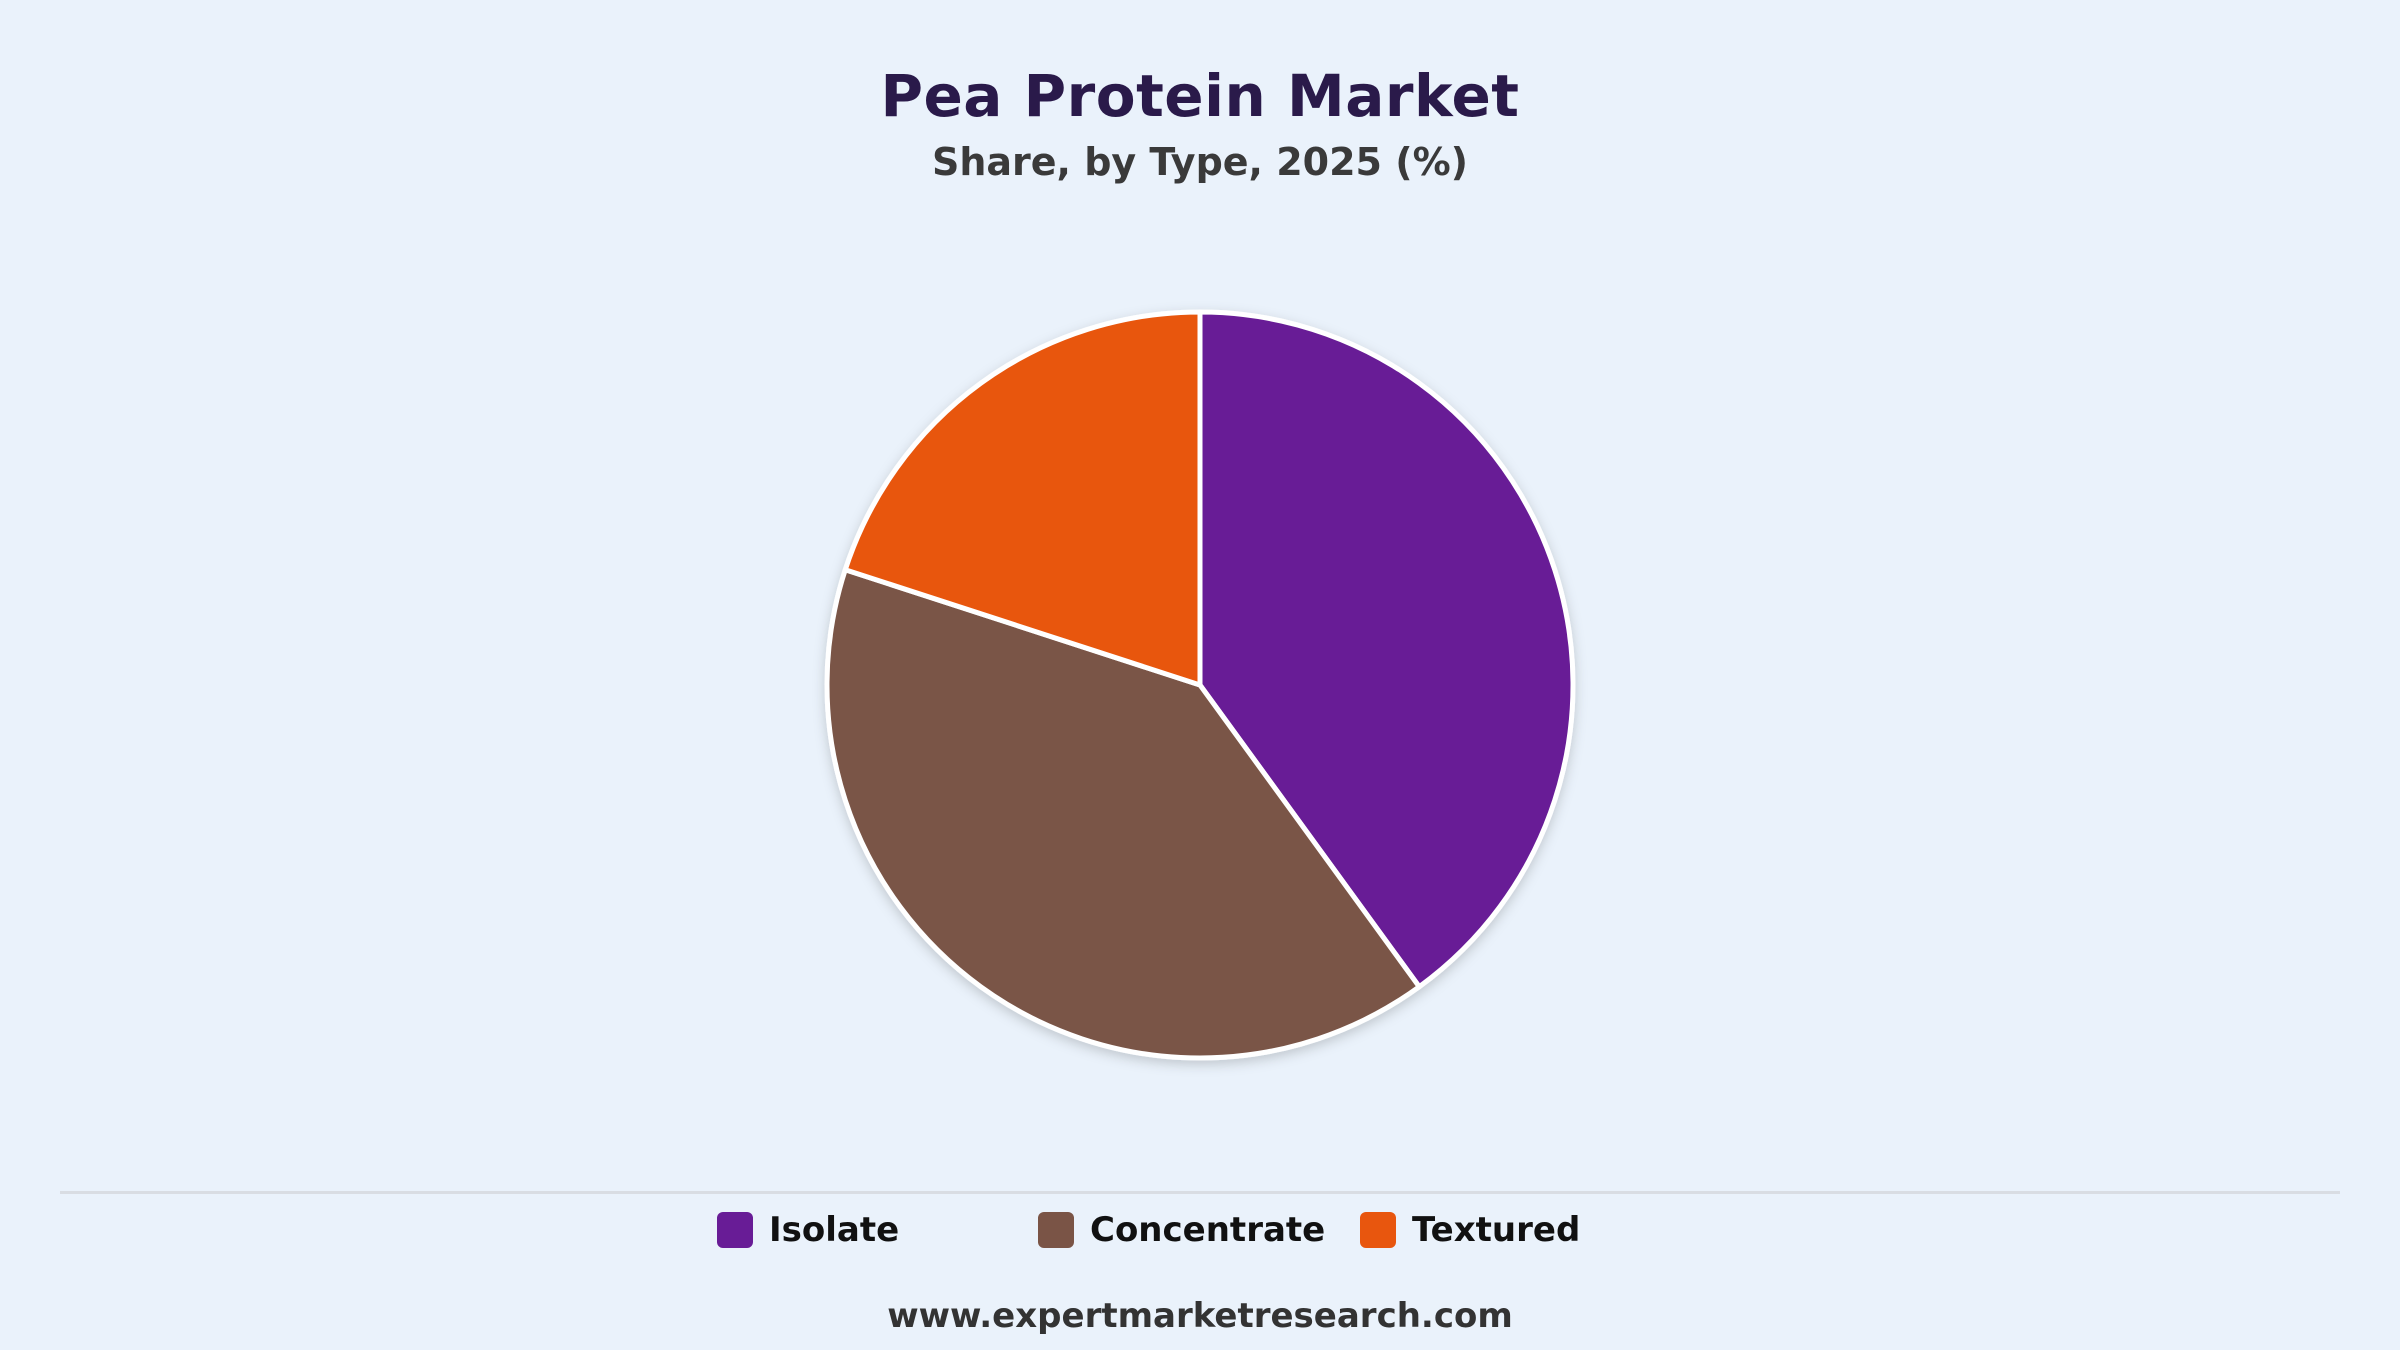 The image size is (2400, 1350). I want to click on legend: Isolate Concentrate Textured, so click(1200, 1230).